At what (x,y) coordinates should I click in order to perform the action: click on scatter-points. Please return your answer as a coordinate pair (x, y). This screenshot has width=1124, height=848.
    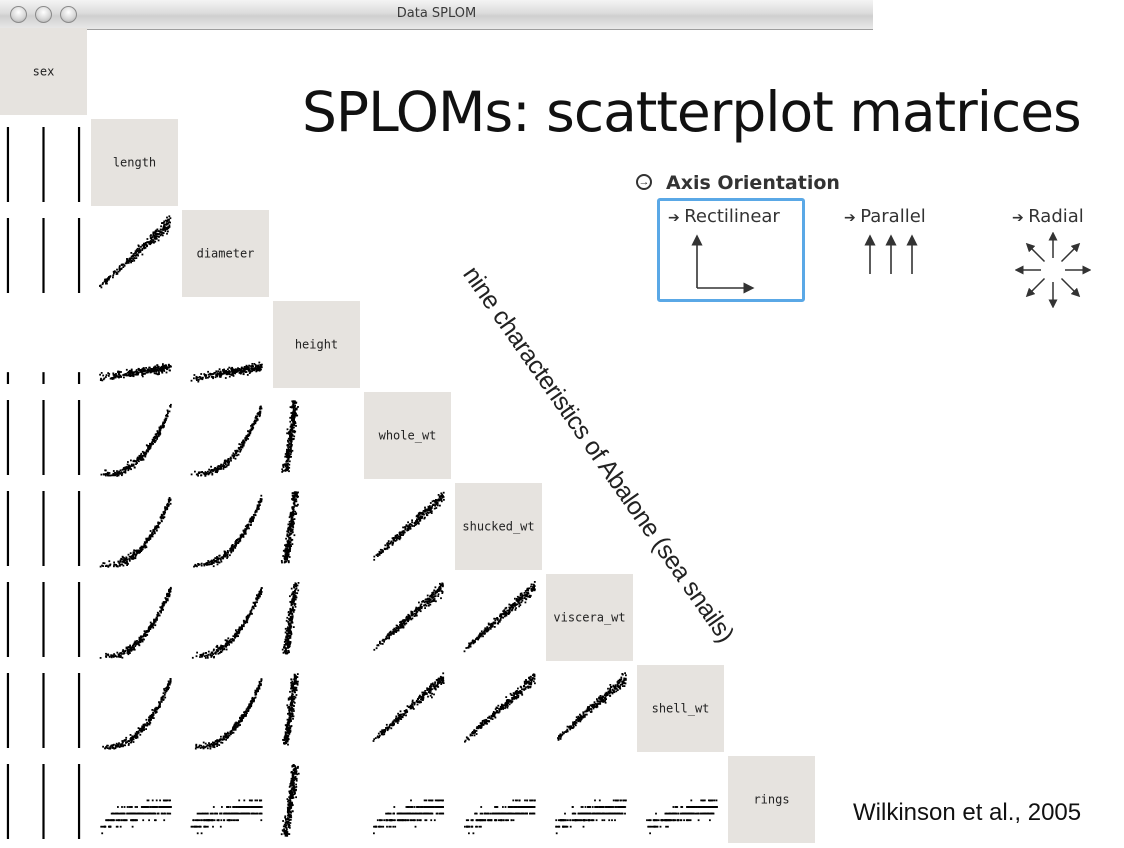
    Looking at the image, I should click on (227, 623).